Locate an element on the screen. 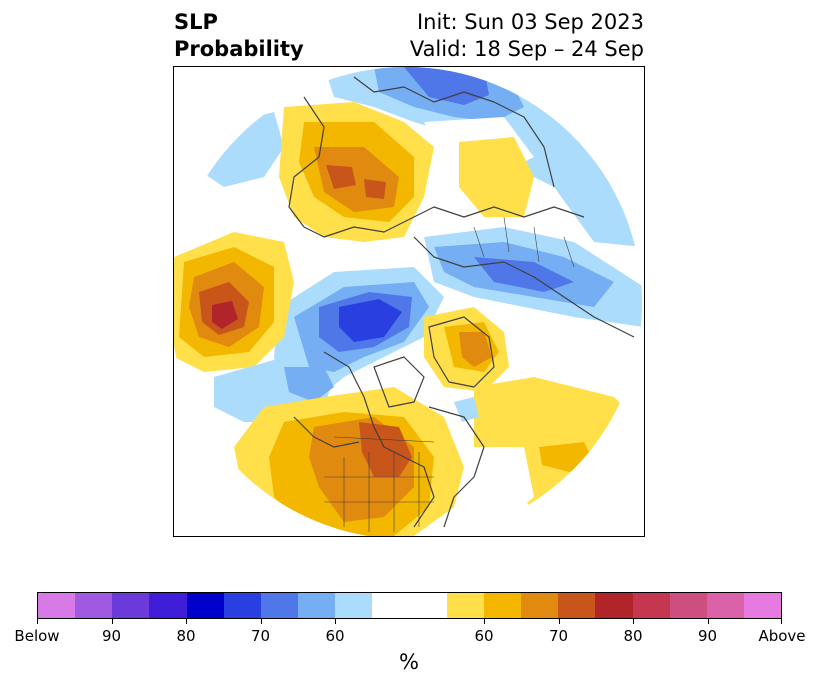  coast-russia-europe is located at coordinates (524, 287).